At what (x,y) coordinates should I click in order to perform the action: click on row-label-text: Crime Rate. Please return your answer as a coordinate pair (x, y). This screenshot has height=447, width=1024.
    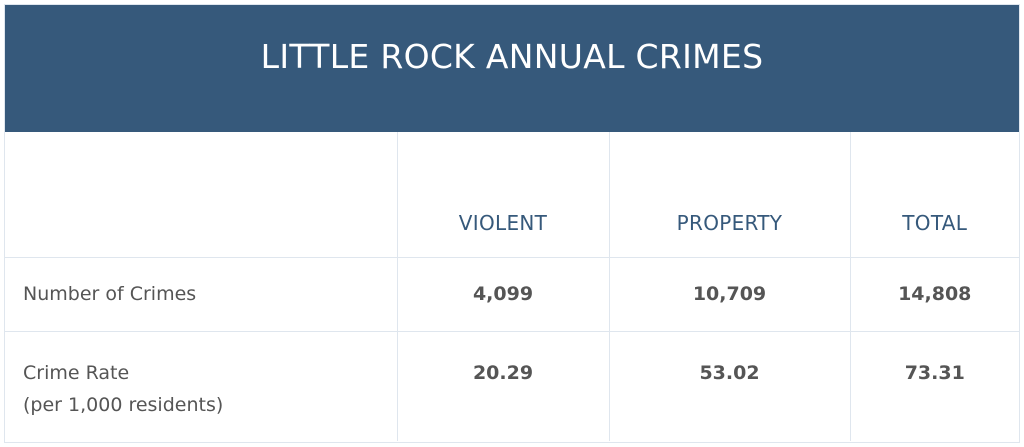
    Looking at the image, I should click on (76, 372).